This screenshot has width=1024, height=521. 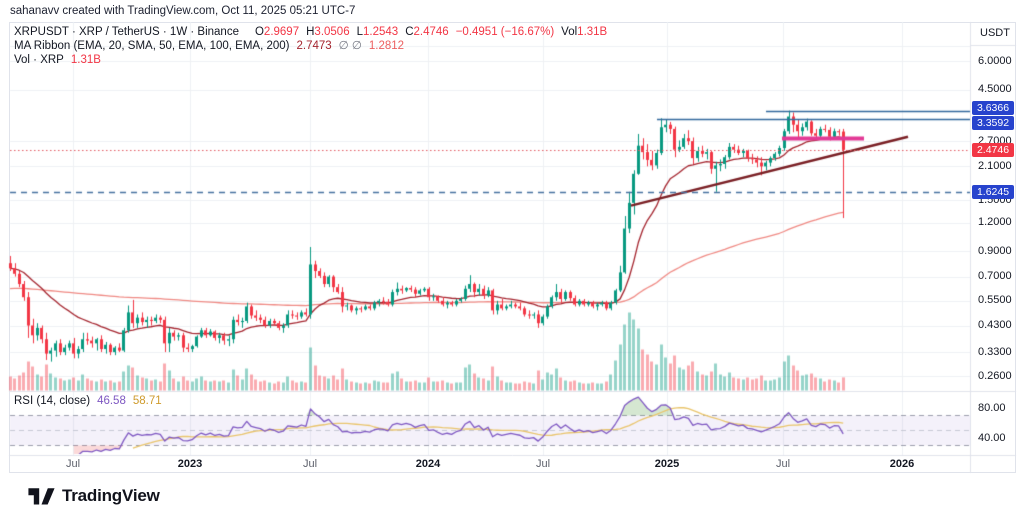 I want to click on price-tick-label: 0.7000, so click(x=995, y=276).